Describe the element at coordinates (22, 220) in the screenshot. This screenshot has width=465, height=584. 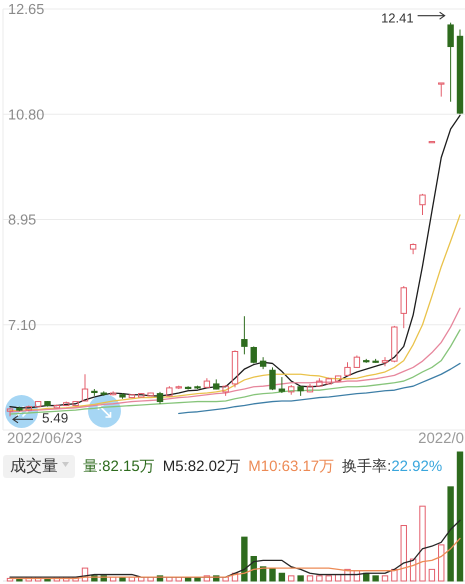
I see `y-tick-label: 8.95` at that location.